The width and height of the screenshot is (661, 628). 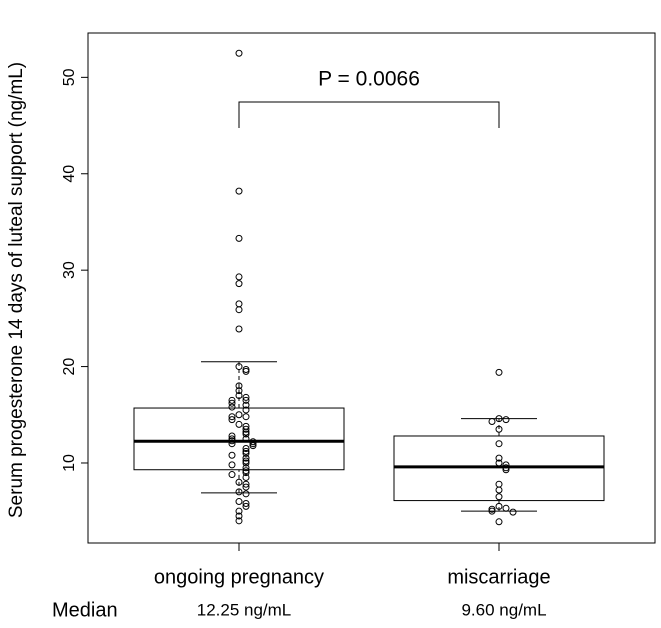 I want to click on median-label: 9.60 ng/mL, so click(x=503, y=609).